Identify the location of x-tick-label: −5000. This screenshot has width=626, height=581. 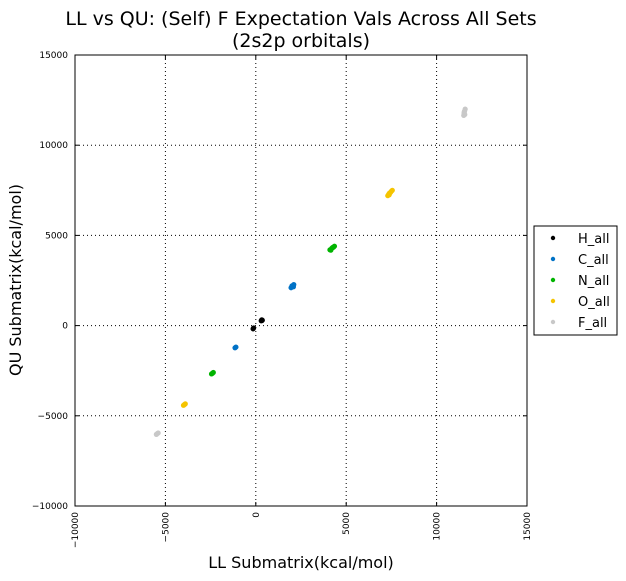
(166, 527).